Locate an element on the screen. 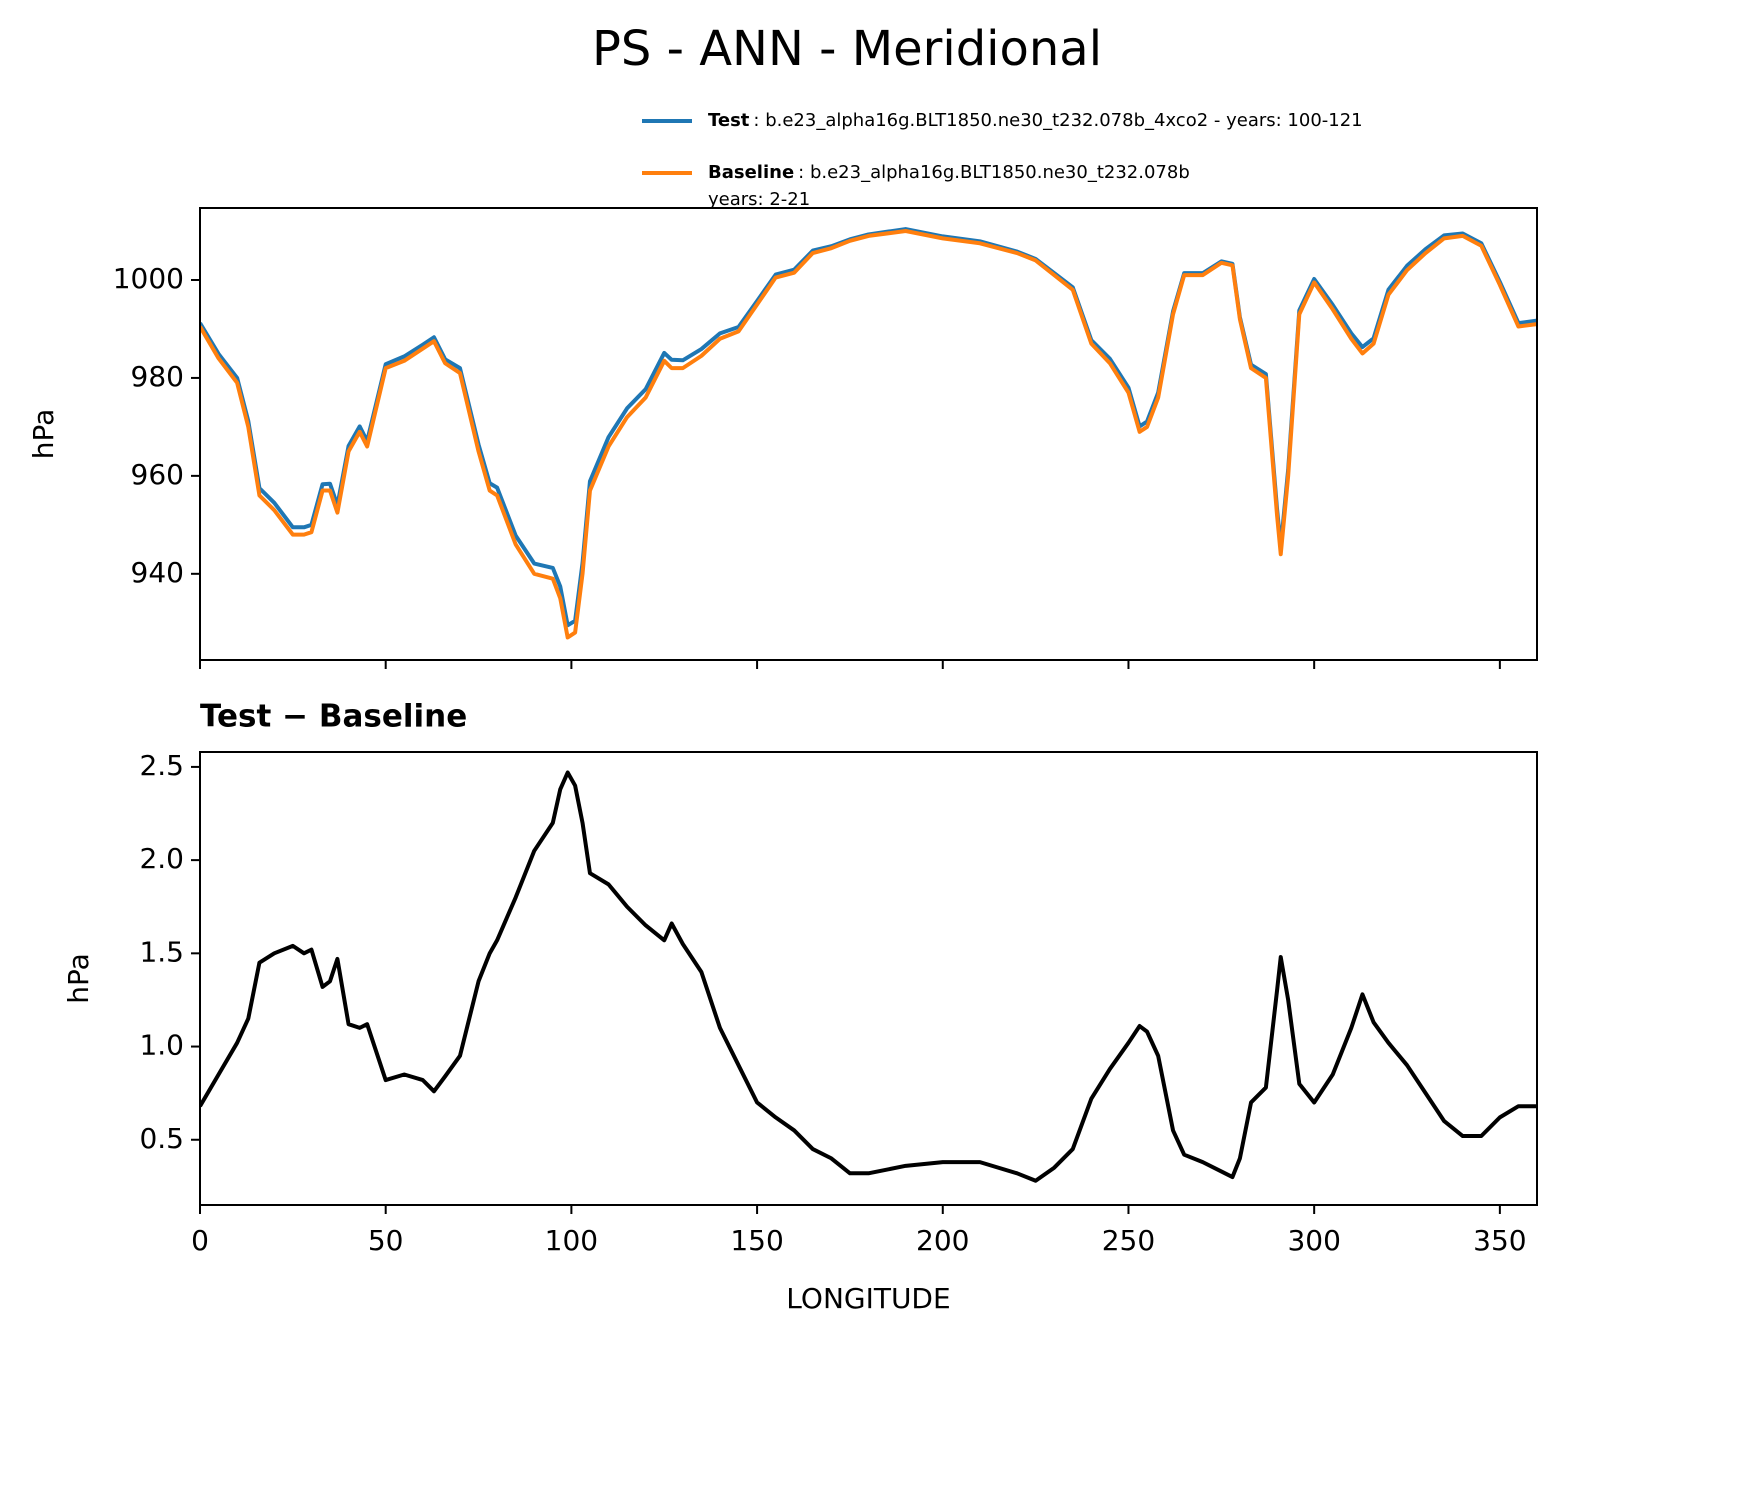  y-tick-label: 1000 is located at coordinates (148, 278).